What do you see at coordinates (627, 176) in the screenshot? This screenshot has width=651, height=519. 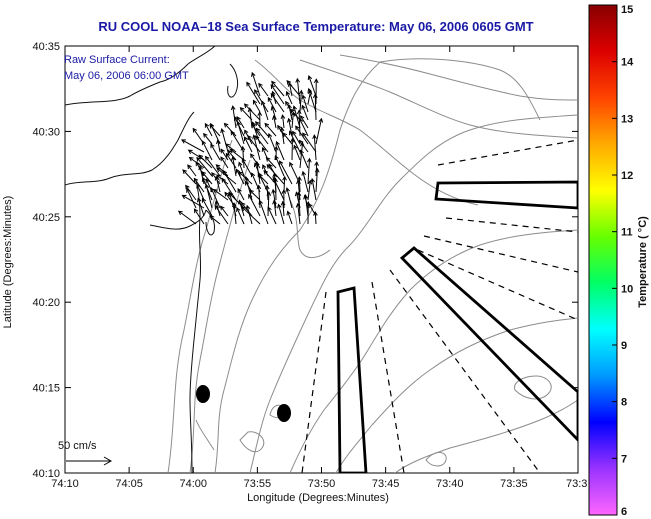 I see `colorbar-tick-label: 12` at bounding box center [627, 176].